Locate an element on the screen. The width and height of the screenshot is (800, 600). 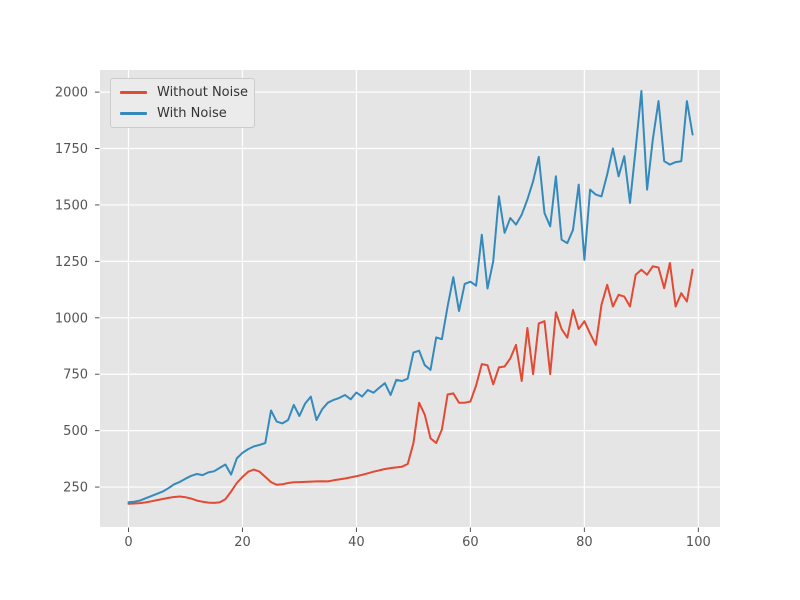
y-tick-label: 500 is located at coordinates (75, 431).